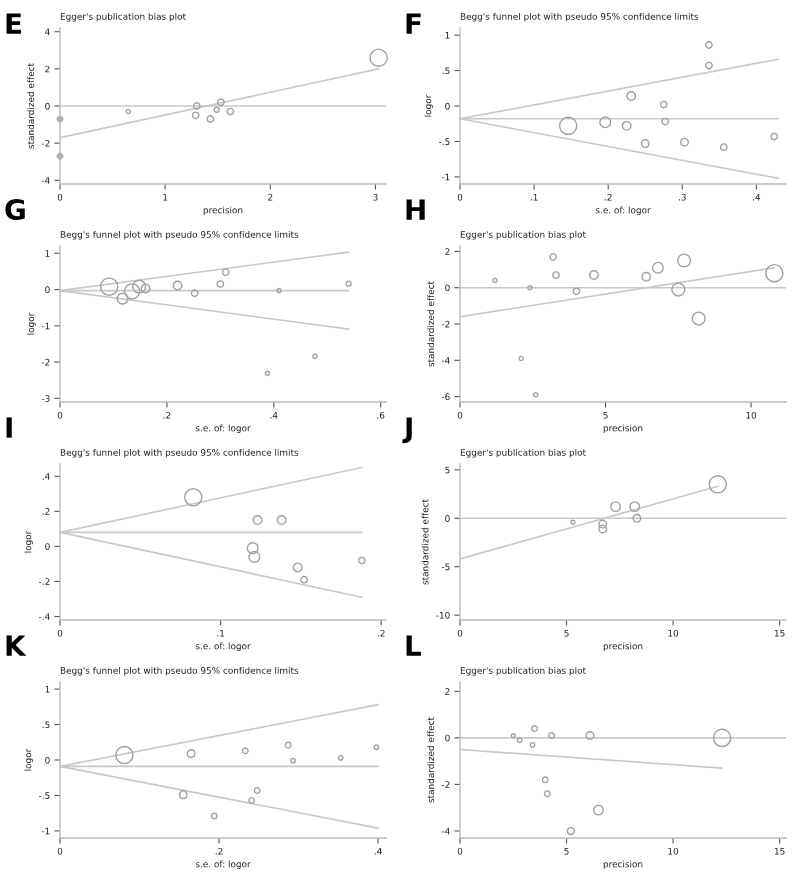 This screenshot has height=892, width=800. I want to click on text: L, so click(413, 645).